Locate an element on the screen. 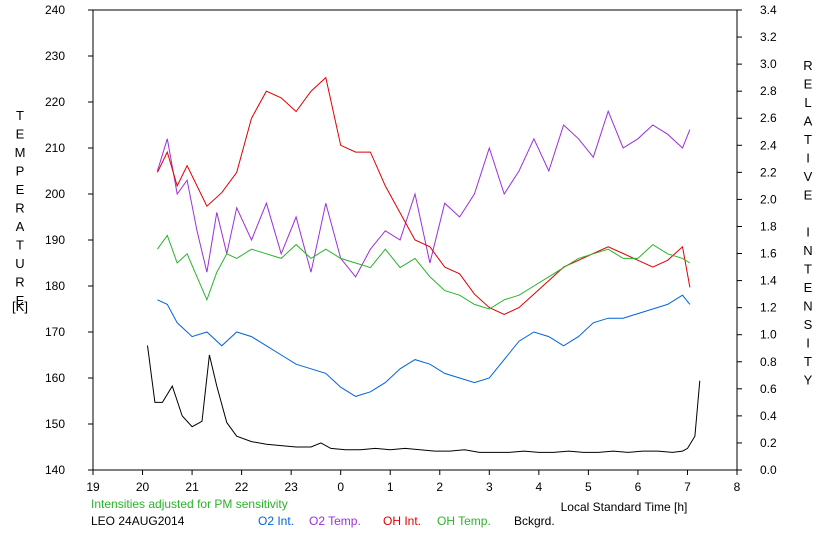 The height and width of the screenshot is (535, 828). right-y-tick-label: 3.4 is located at coordinates (768, 10).